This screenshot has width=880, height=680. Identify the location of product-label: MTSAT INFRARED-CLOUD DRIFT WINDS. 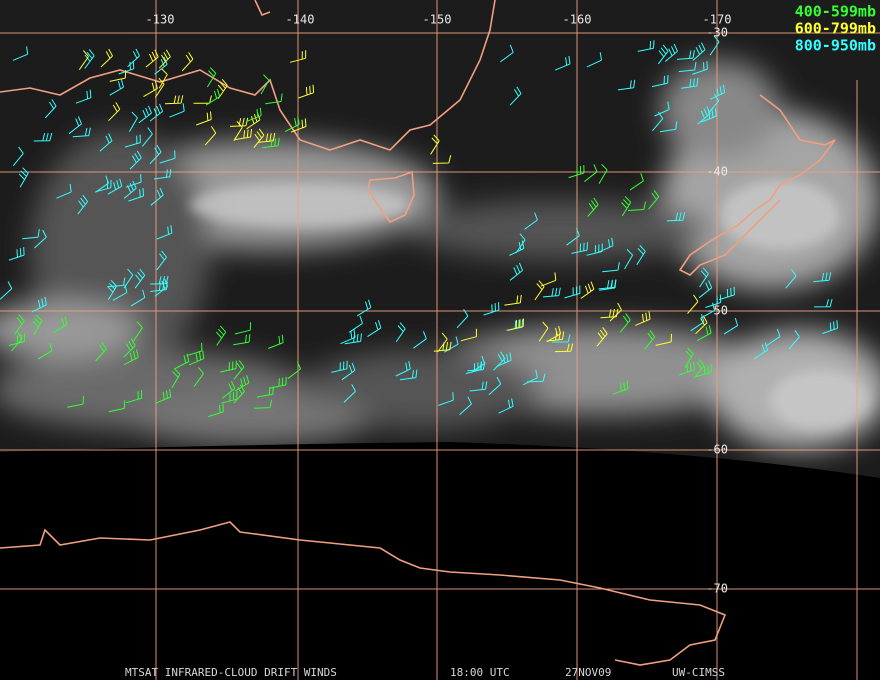
(231, 672).